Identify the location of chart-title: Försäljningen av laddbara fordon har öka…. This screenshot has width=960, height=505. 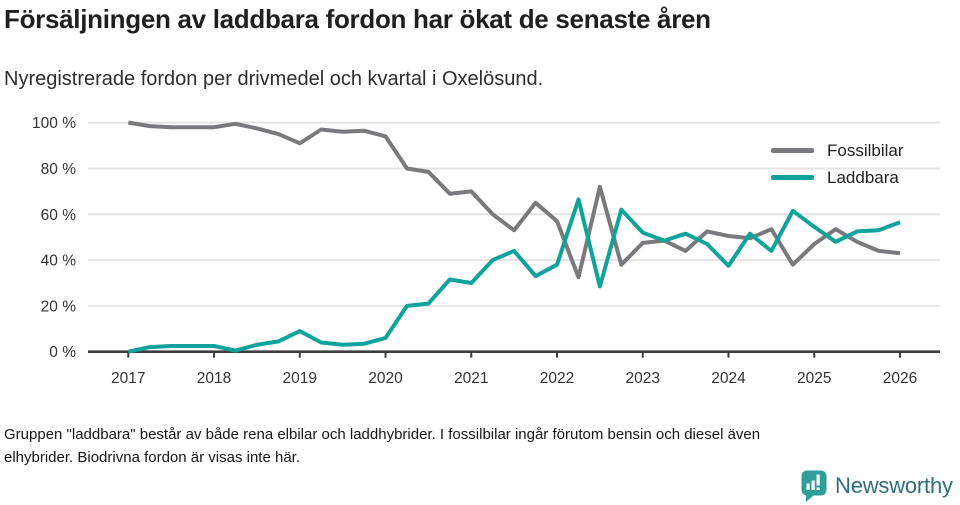
(357, 19).